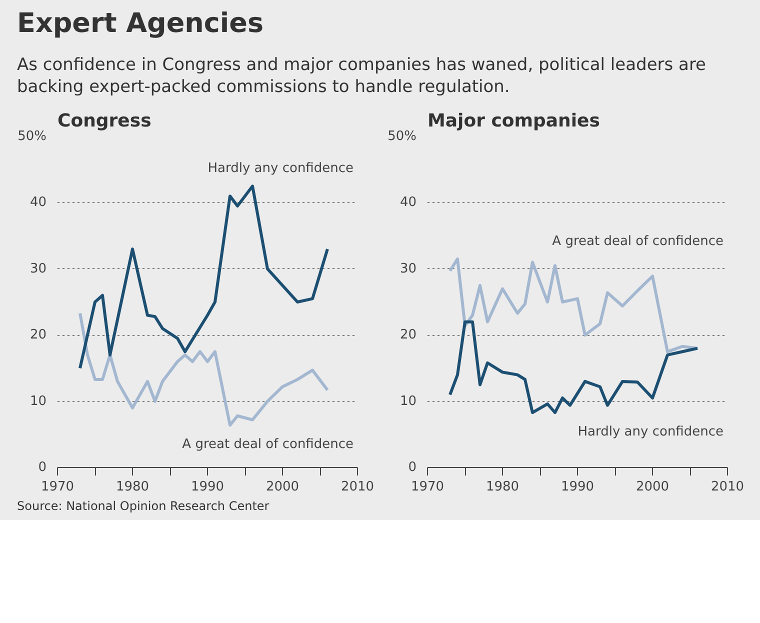 The width and height of the screenshot is (760, 623). Describe the element at coordinates (651, 432) in the screenshot. I see `series-label: Hardly any confidence` at that location.